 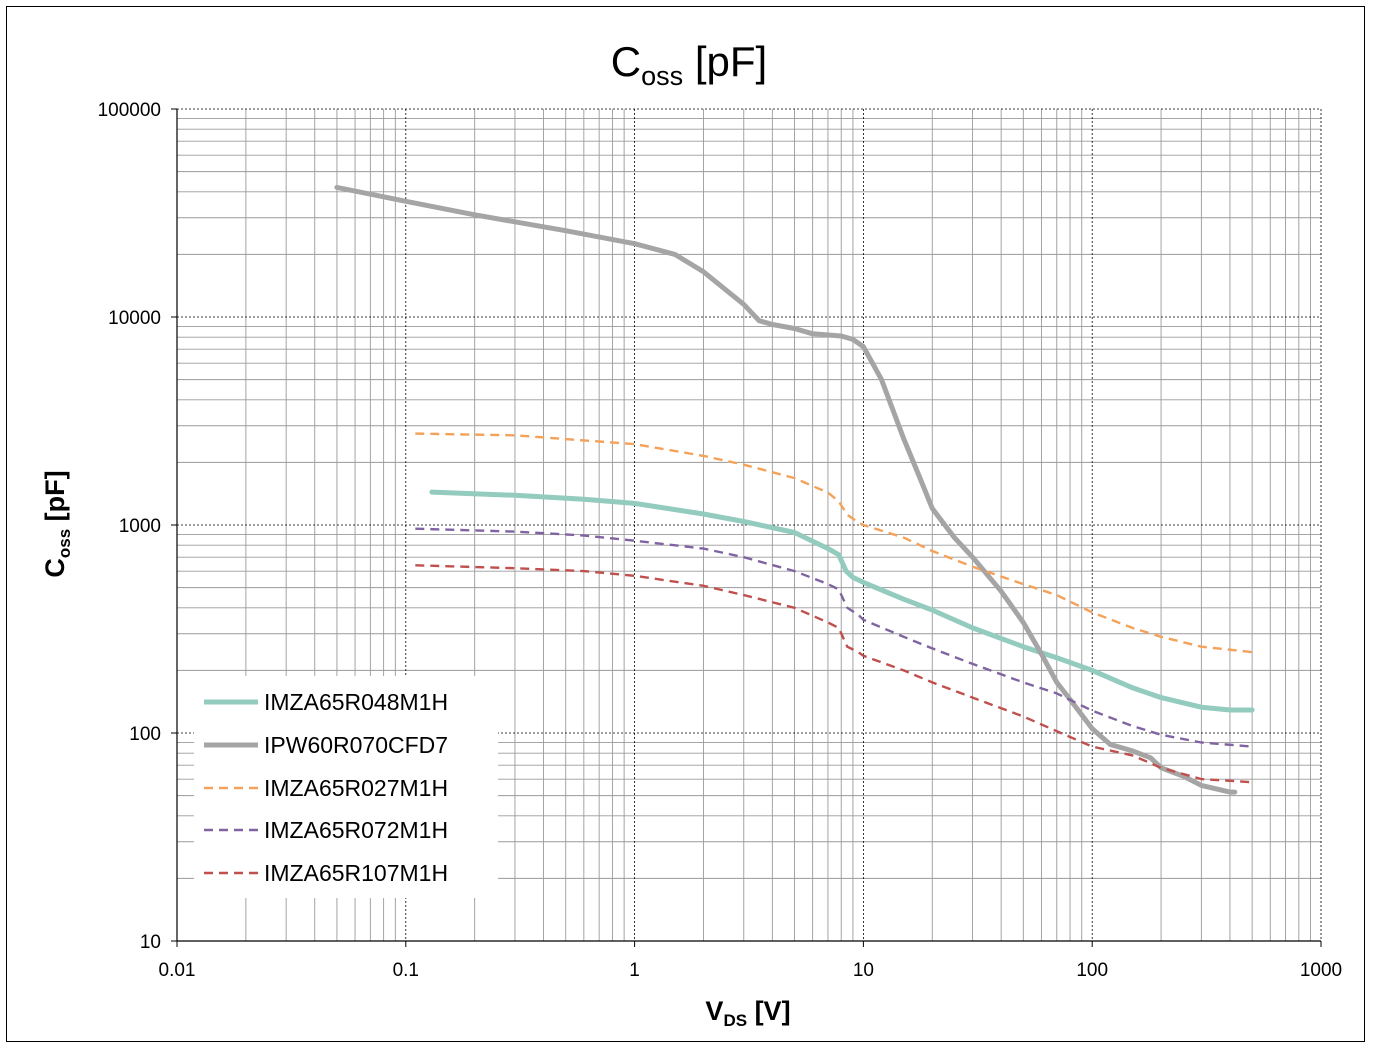 I want to click on legend-item: IMZA65R072M1H, so click(x=326, y=830).